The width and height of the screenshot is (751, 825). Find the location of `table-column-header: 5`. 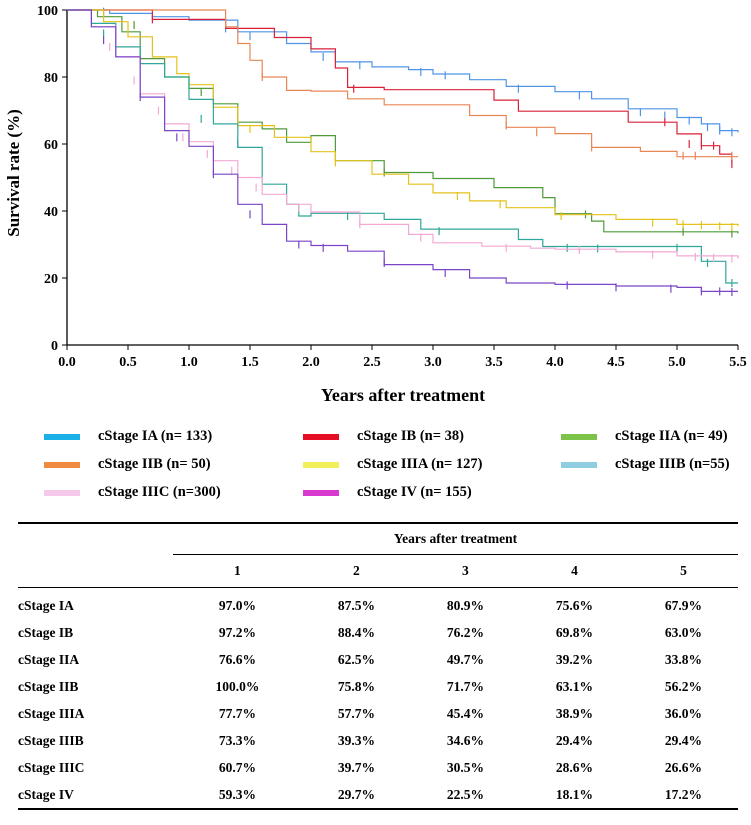

table-column-header: 5 is located at coordinates (683, 571).